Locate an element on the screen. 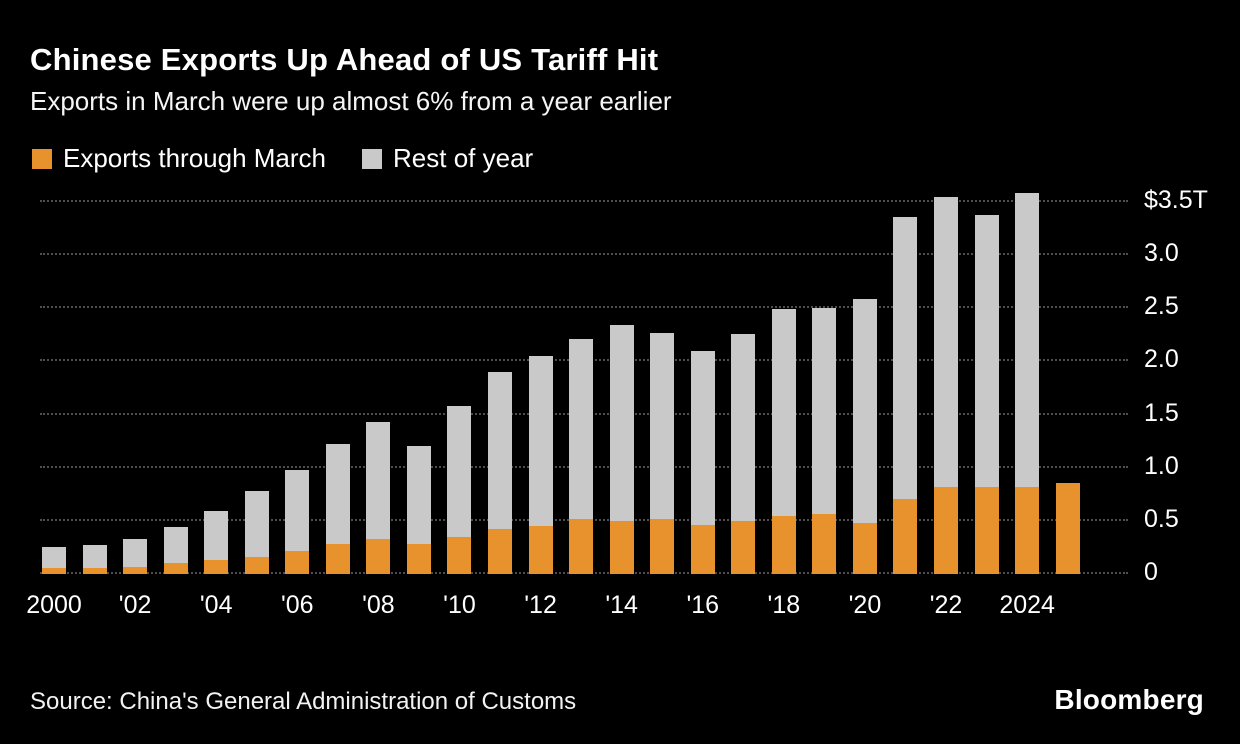 Image resolution: width=1240 pixels, height=744 pixels. gridline: 3.0 is located at coordinates (609, 253).